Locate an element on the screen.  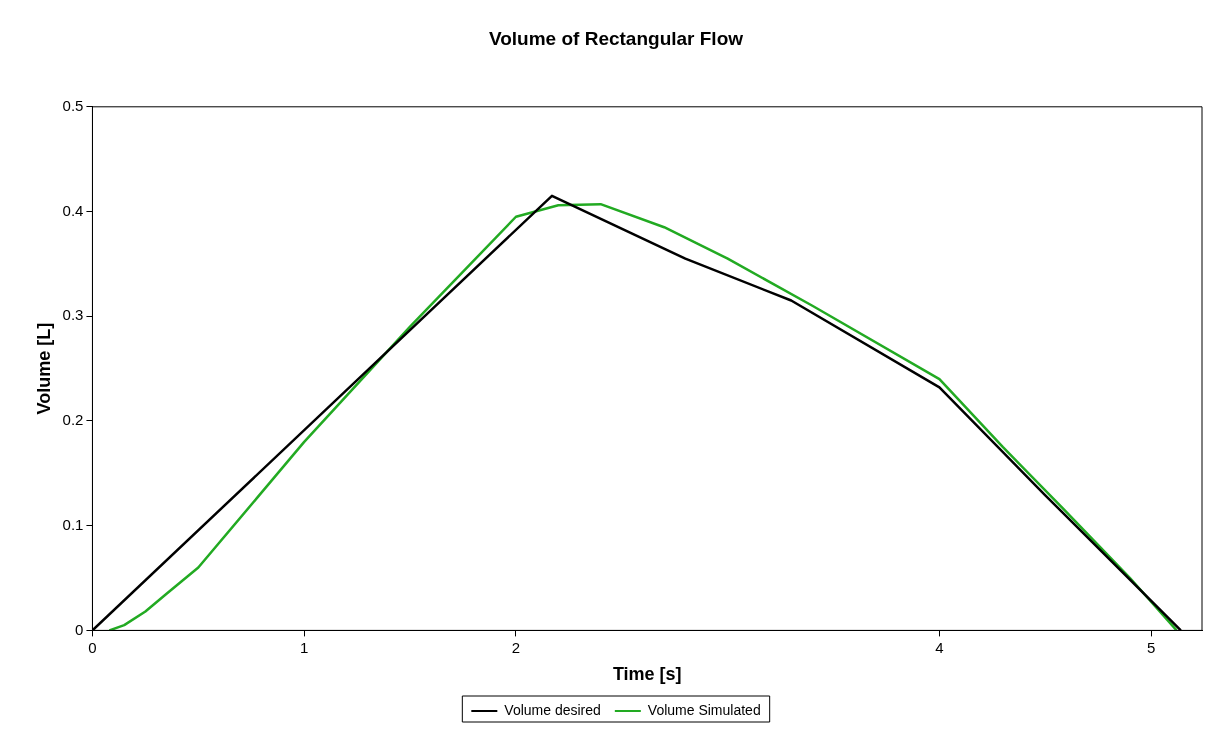
y-tick-label: 0.3 is located at coordinates (73, 315).